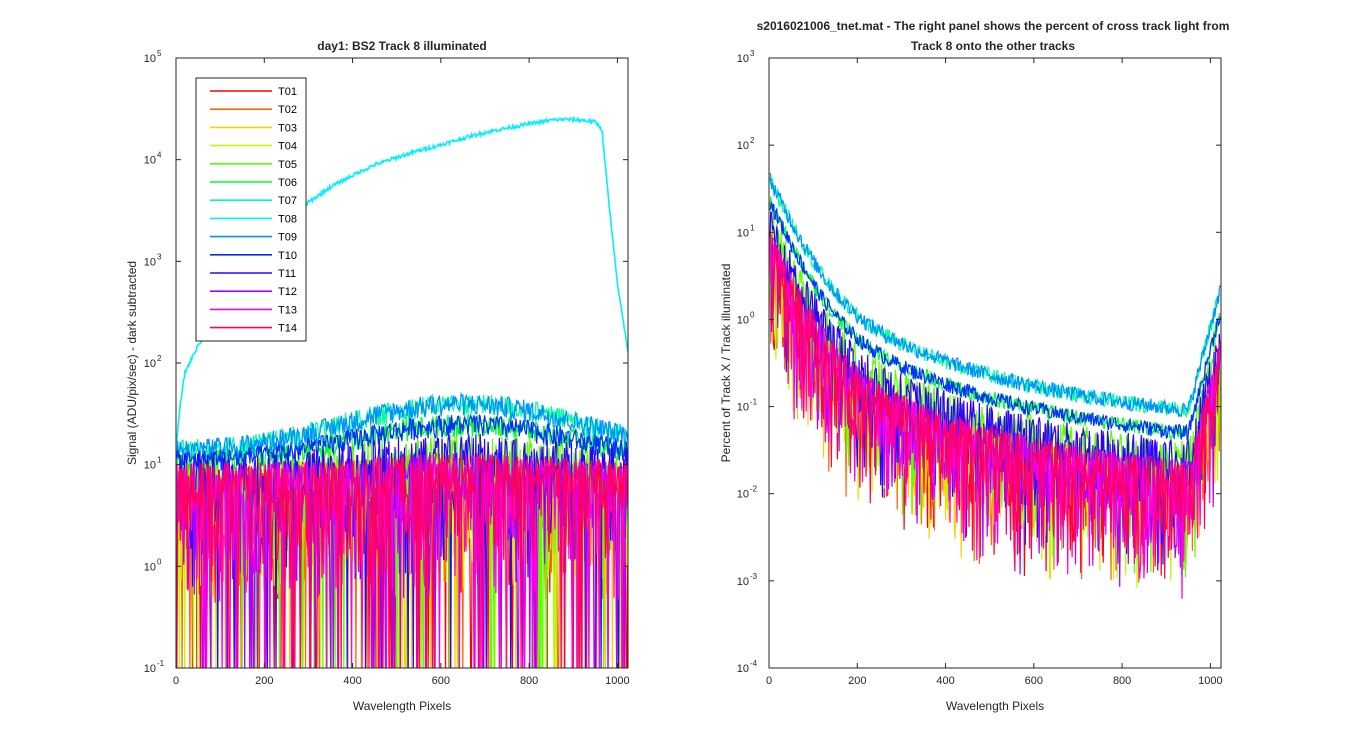 This screenshot has width=1350, height=750. What do you see at coordinates (159, 155) in the screenshot?
I see `left-y-tick-exponent: 4` at bounding box center [159, 155].